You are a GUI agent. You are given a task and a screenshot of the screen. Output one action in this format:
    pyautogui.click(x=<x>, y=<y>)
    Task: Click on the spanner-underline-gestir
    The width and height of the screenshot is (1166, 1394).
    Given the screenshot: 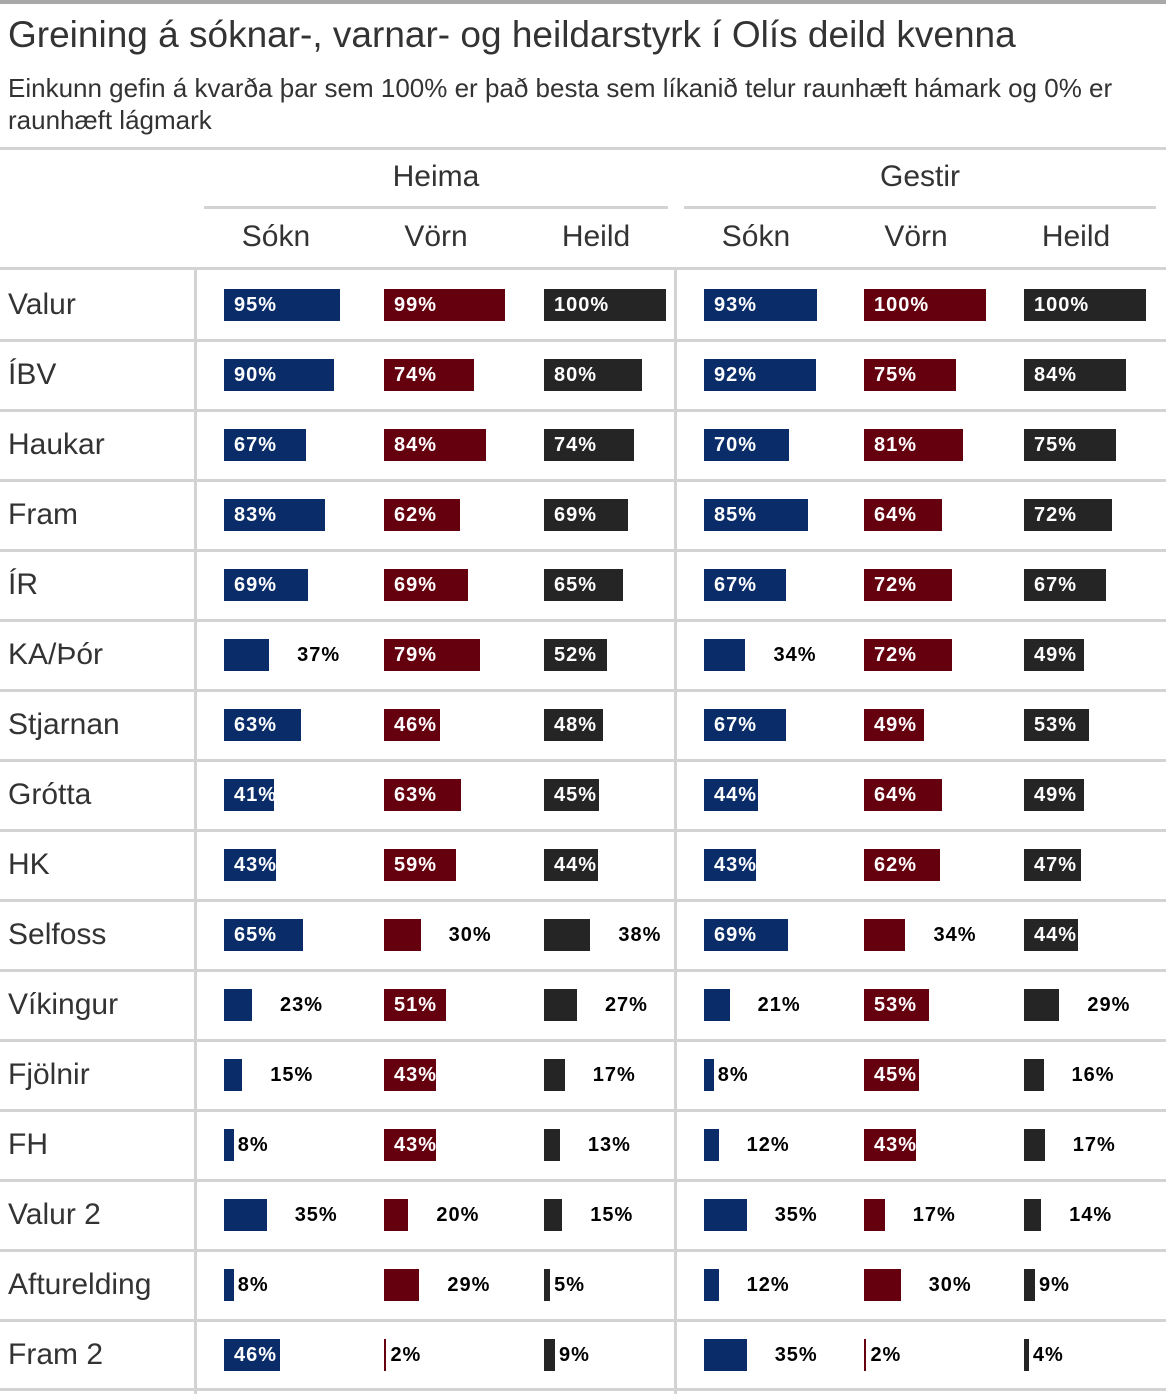 What is the action you would take?
    pyautogui.click(x=920, y=207)
    